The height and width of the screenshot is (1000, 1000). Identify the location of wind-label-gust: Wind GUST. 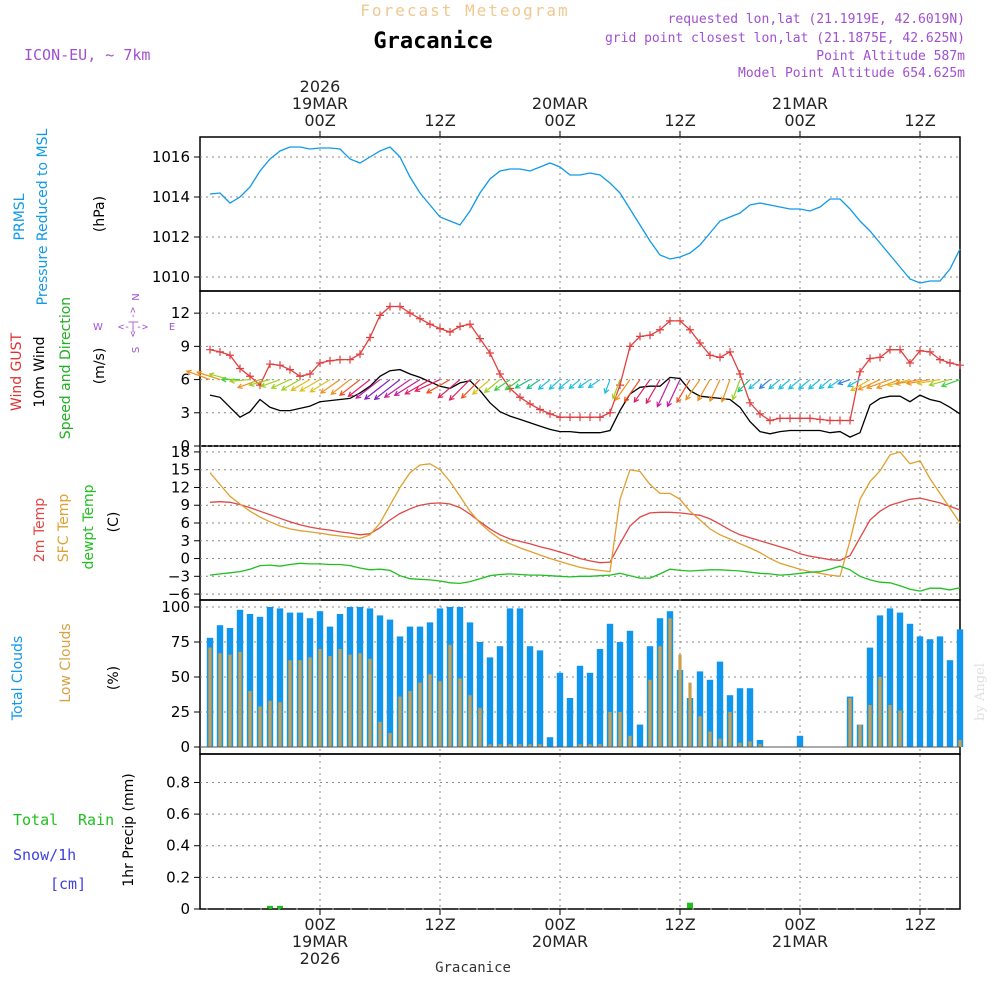
(17, 371).